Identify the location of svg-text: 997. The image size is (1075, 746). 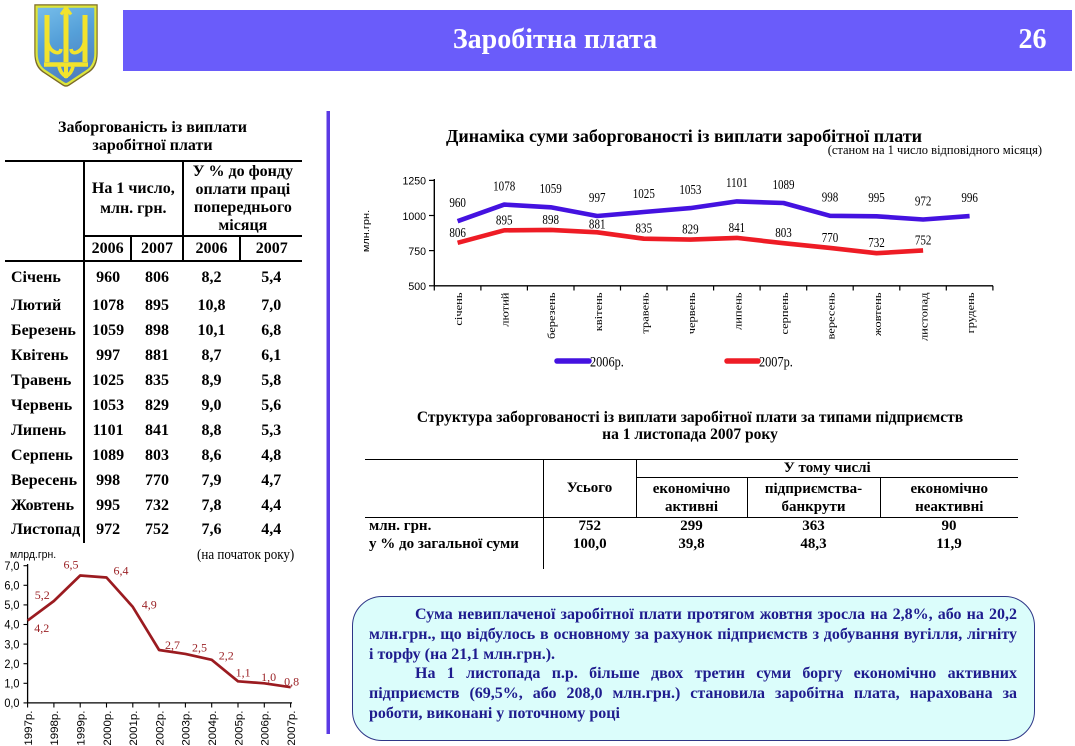
(597, 198).